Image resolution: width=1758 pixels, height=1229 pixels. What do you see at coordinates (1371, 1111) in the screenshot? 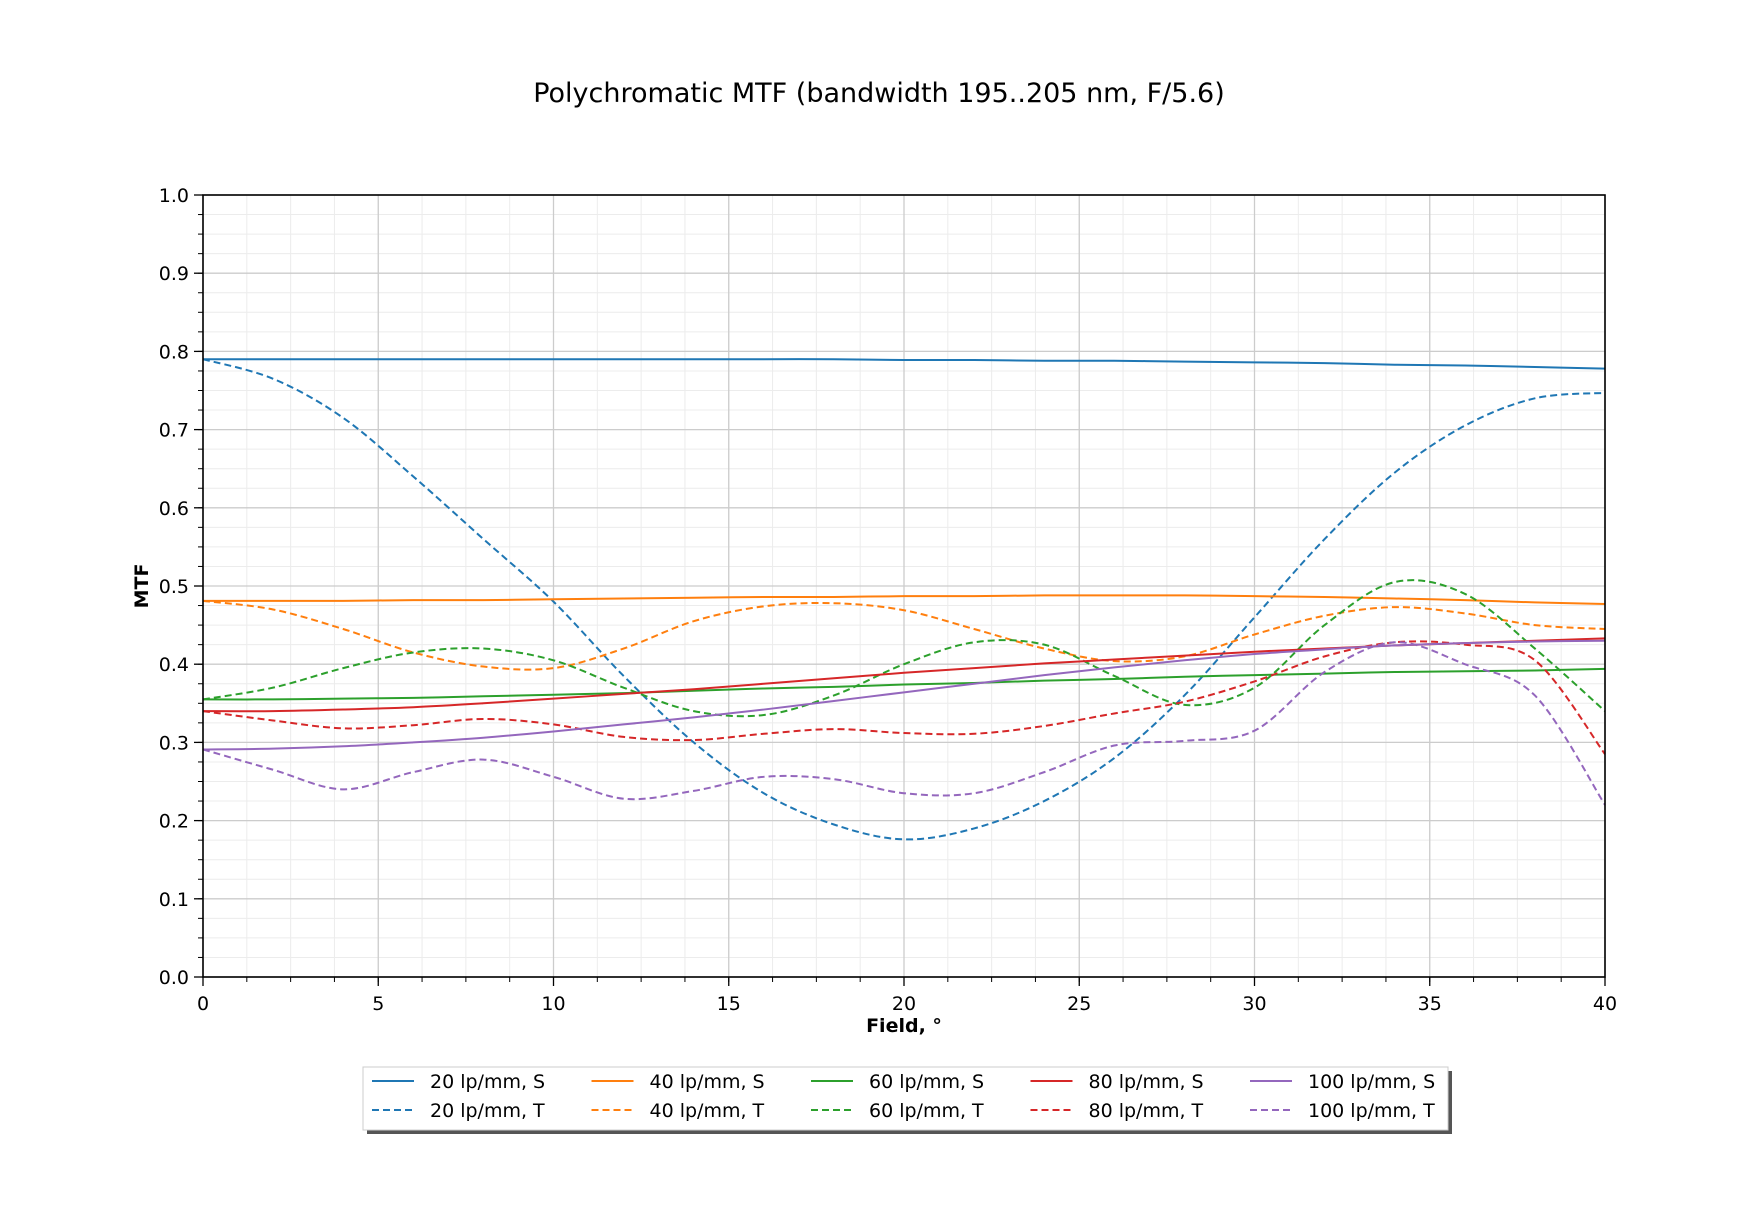
I see `legend-entry-label: 100 lp/mm, T` at bounding box center [1371, 1111].